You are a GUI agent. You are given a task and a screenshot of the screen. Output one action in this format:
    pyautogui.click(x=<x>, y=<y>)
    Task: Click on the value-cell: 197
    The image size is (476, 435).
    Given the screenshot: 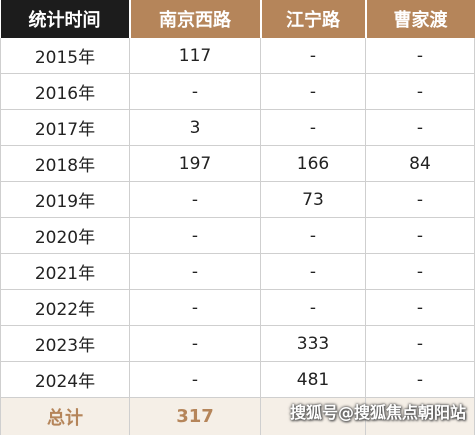 What is the action you would take?
    pyautogui.click(x=195, y=164)
    